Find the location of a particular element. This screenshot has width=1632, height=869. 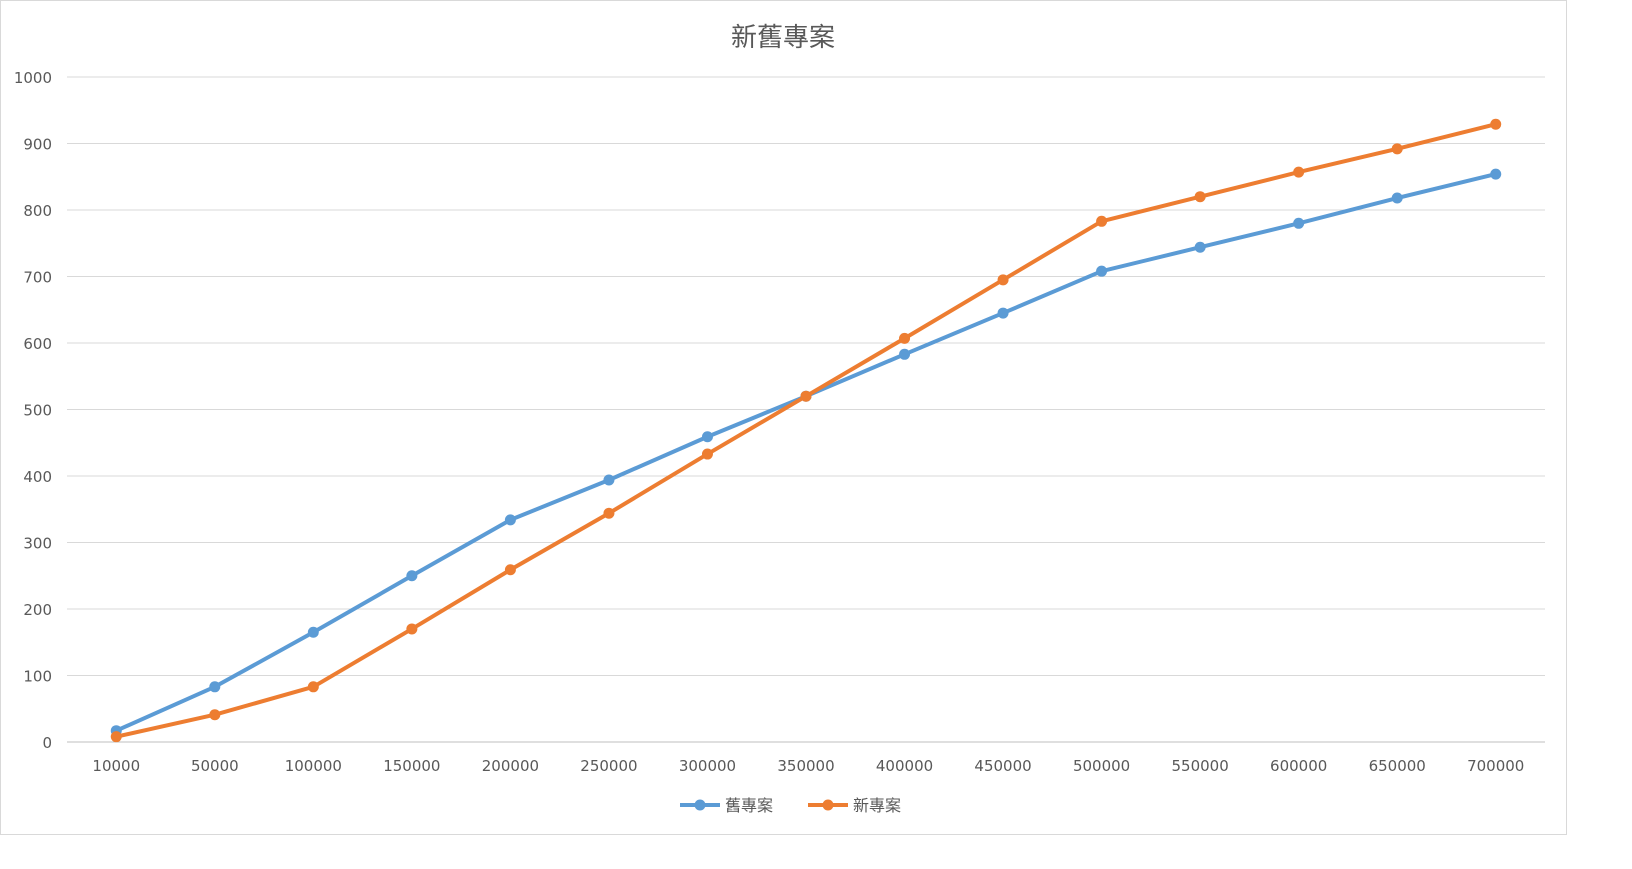

y-tick-label: 1000 is located at coordinates (33, 78).